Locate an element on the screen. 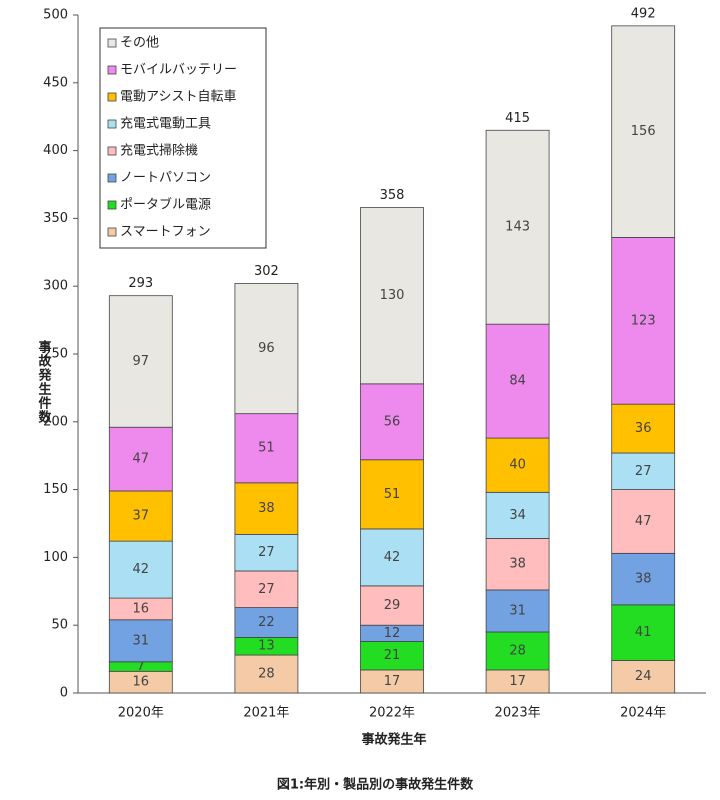  legend-label: その他 is located at coordinates (139, 43).